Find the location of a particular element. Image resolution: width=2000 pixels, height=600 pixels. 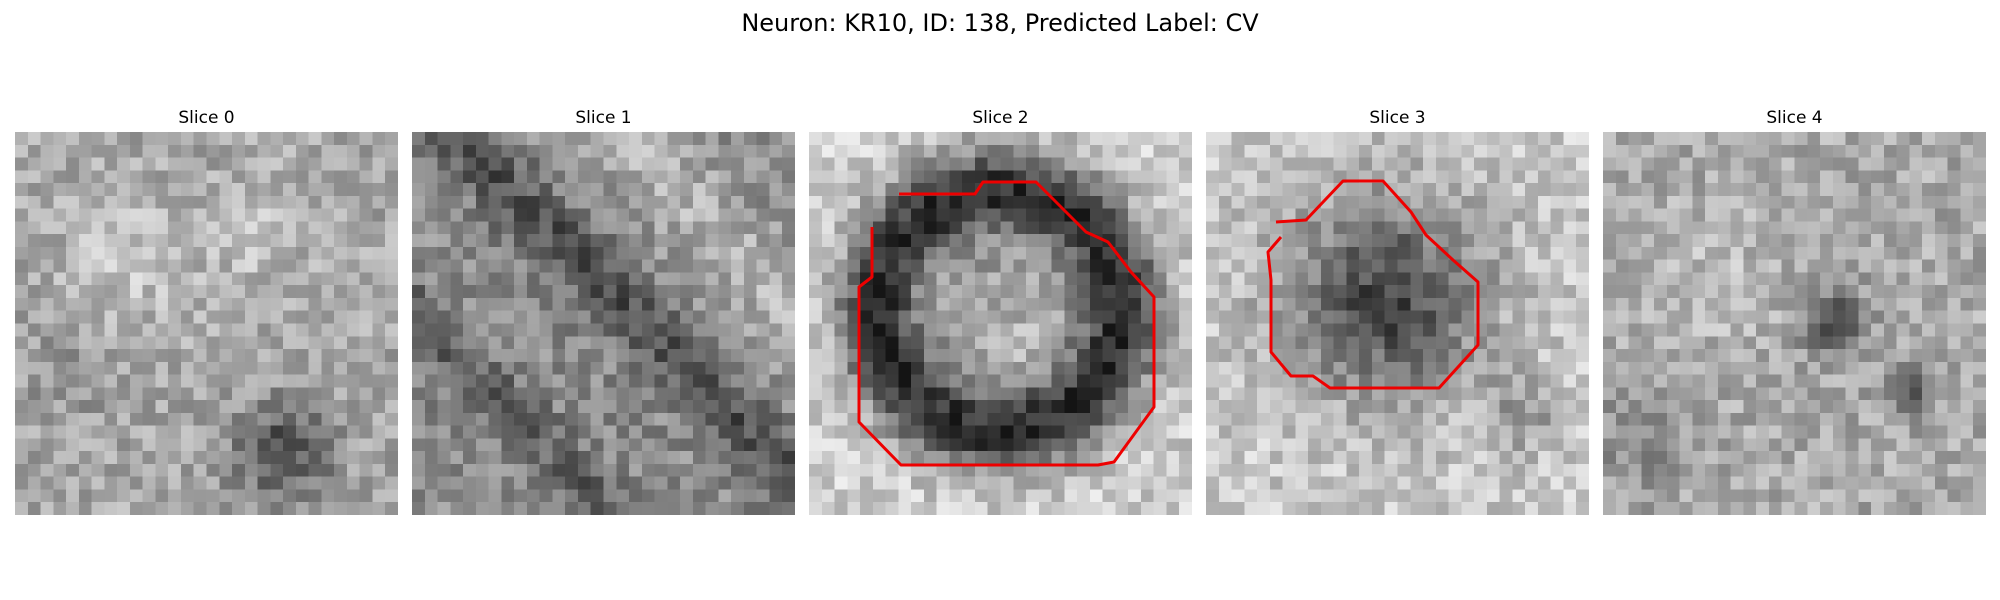

slice-panel-2: Slice 2 is located at coordinates (1000, 311).